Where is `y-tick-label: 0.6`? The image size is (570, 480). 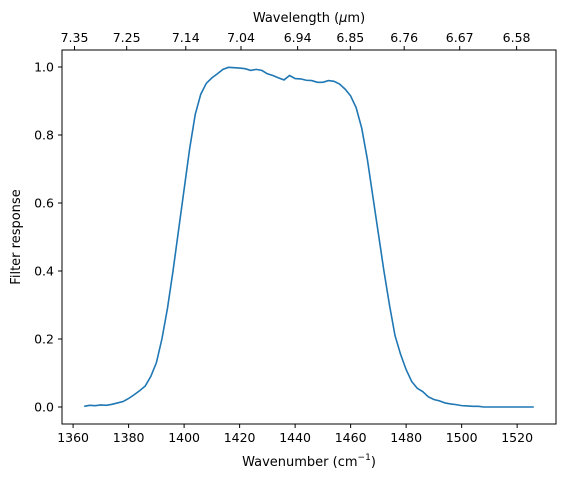
y-tick-label: 0.6 is located at coordinates (44, 203).